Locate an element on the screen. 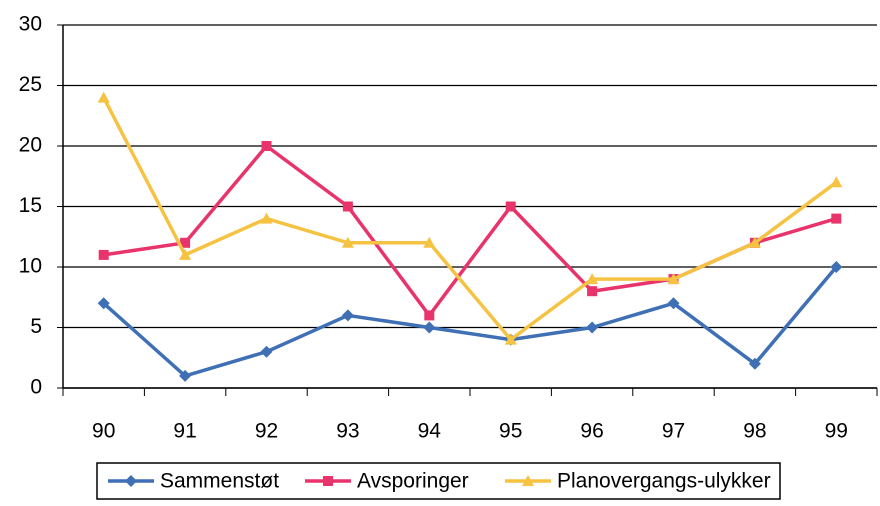 Image resolution: width=880 pixels, height=506 pixels. legend-label: Avsporinger is located at coordinates (413, 481).